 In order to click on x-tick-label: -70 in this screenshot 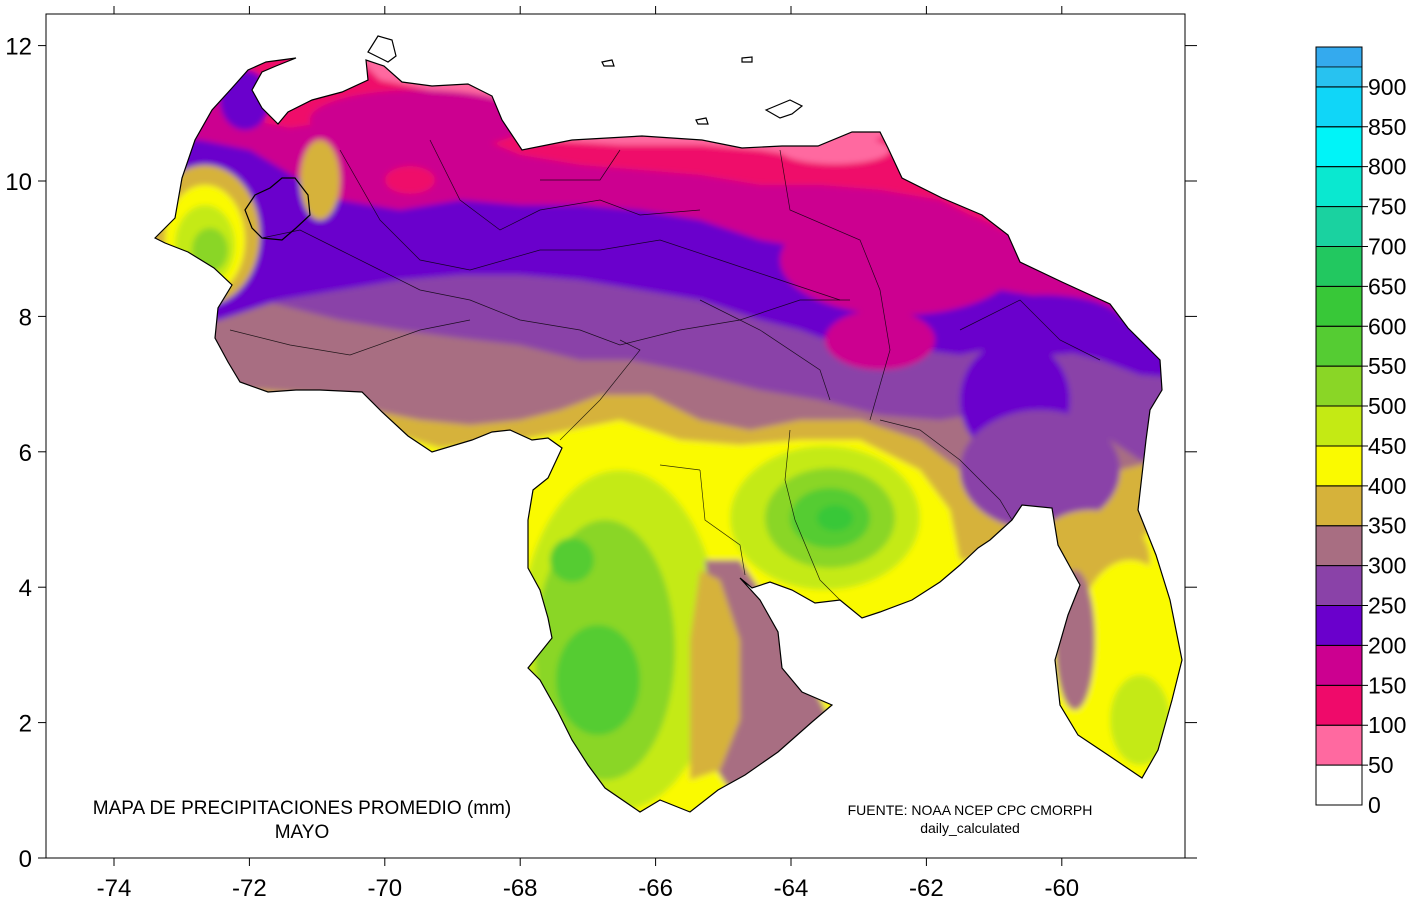, I will do `click(384, 888)`.